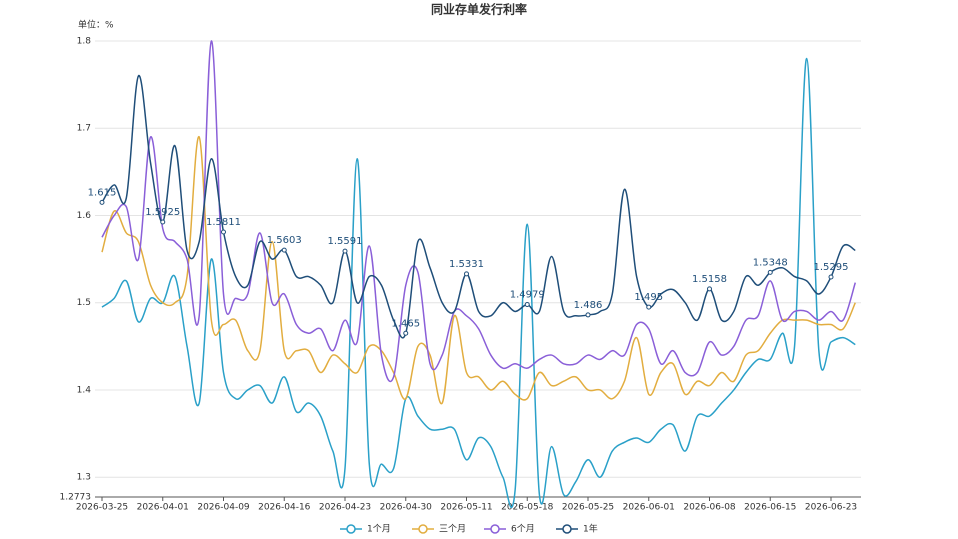 Image resolution: width=958 pixels, height=539 pixels. What do you see at coordinates (406, 508) in the screenshot?
I see `x-tick-label: 2026-04-30` at bounding box center [406, 508].